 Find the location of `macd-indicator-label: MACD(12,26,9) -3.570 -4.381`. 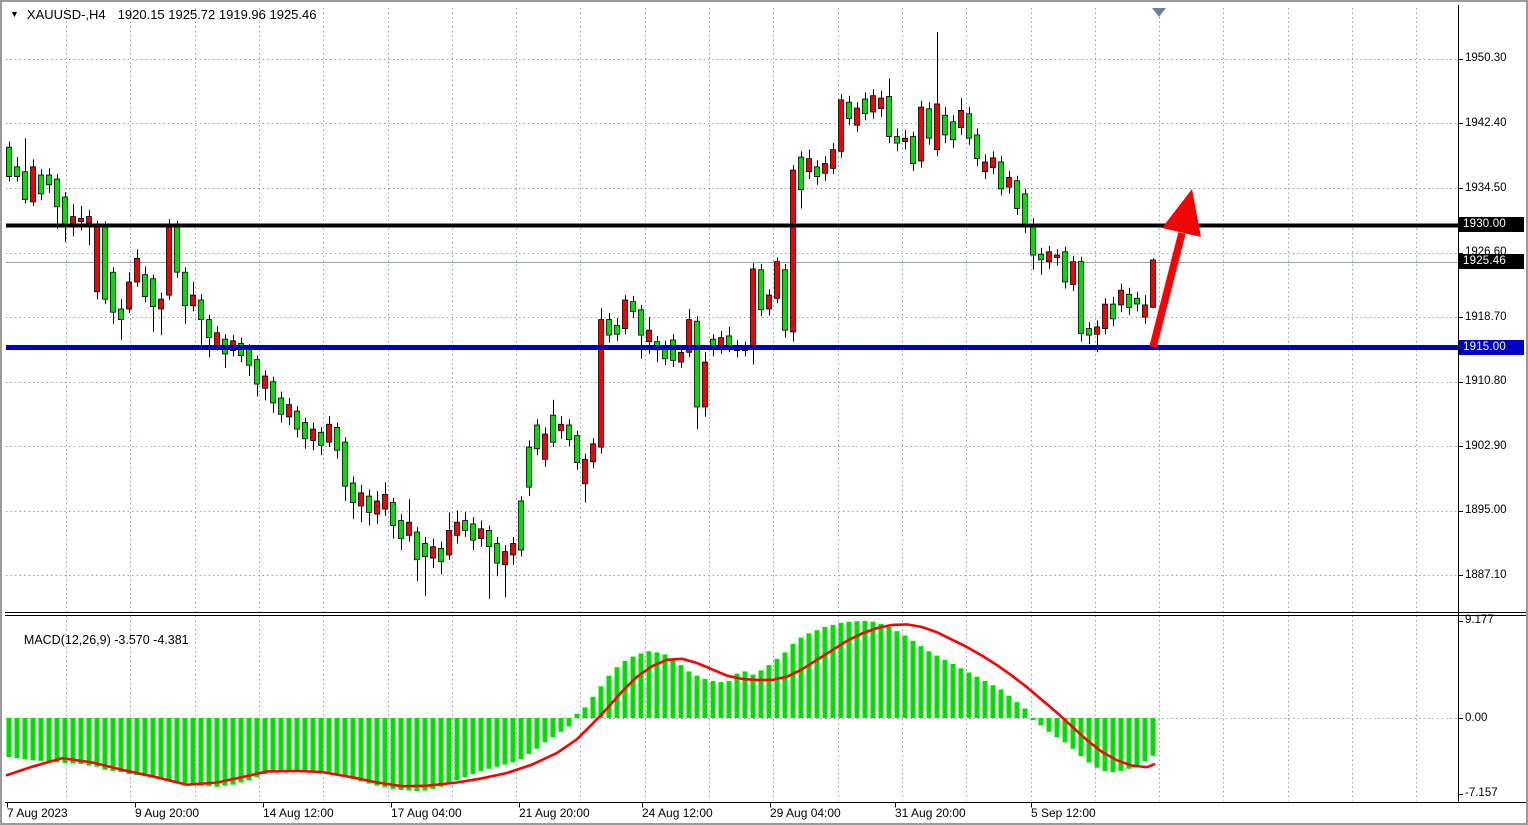

macd-indicator-label: MACD(12,26,9) -3.570 -4.381 is located at coordinates (99, 640).